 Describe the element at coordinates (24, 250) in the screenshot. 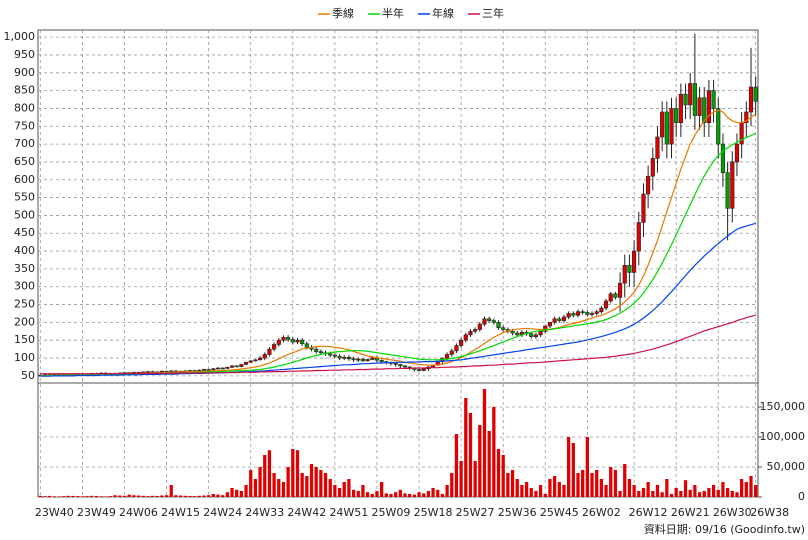

I see `y-tick-label: 400` at that location.